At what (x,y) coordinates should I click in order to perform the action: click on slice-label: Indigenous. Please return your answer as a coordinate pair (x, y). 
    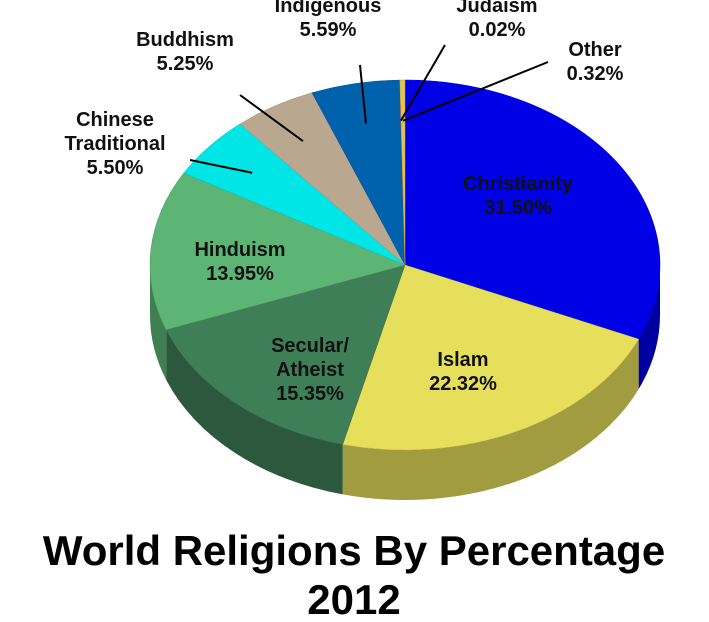
    Looking at the image, I should click on (328, 8).